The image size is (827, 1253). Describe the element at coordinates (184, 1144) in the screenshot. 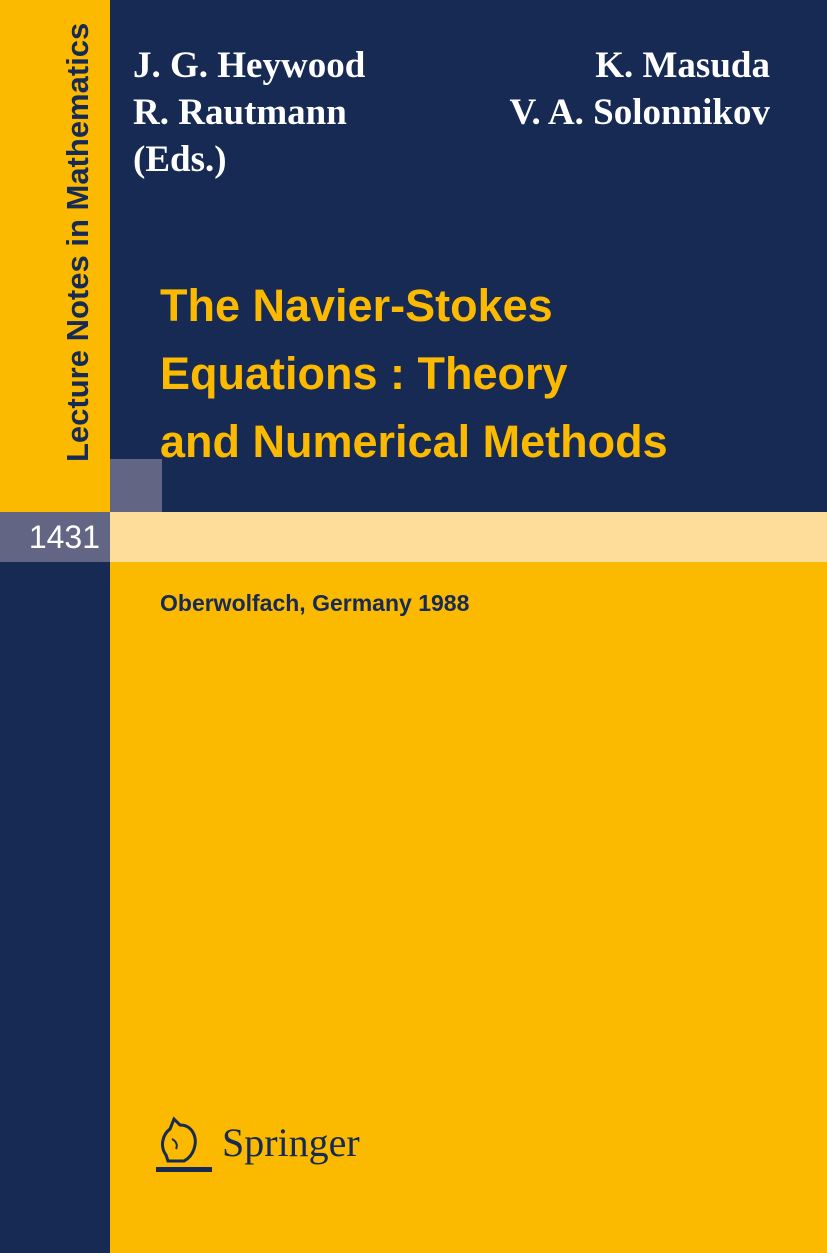

I see `springer-horse-icon` at that location.